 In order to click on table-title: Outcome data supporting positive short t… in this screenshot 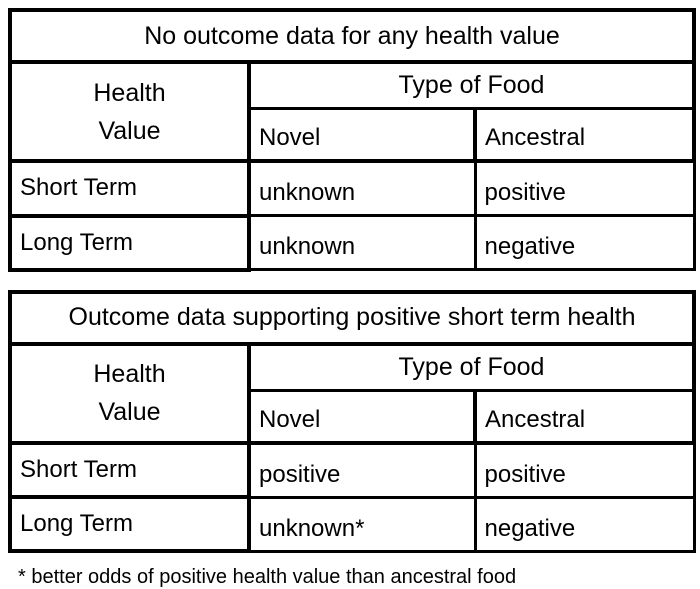, I will do `click(352, 317)`.